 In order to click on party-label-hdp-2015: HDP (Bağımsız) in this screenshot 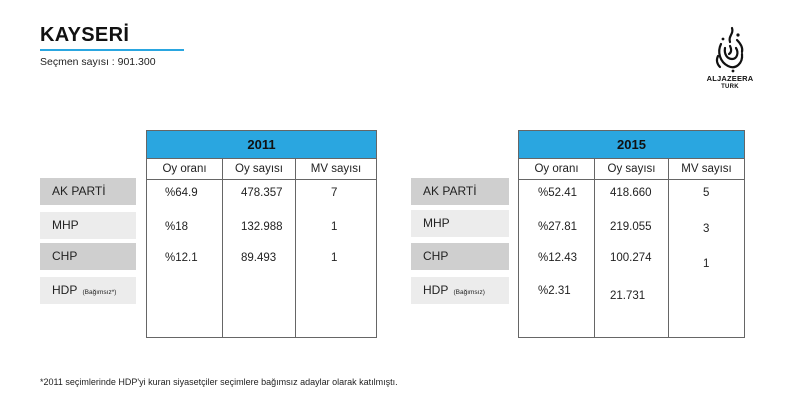, I will do `click(460, 290)`.